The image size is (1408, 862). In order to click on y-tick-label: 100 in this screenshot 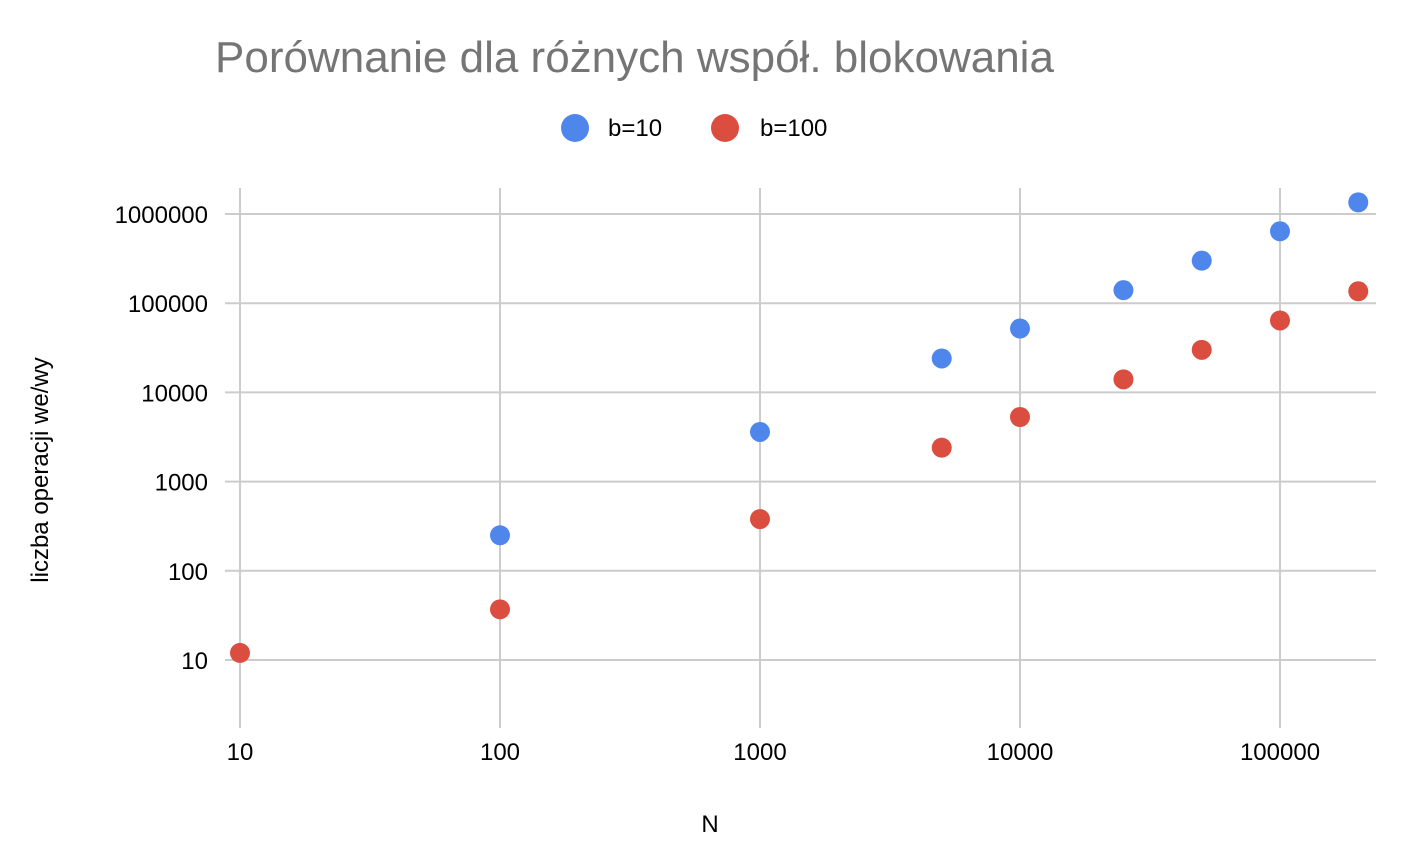, I will do `click(188, 572)`.